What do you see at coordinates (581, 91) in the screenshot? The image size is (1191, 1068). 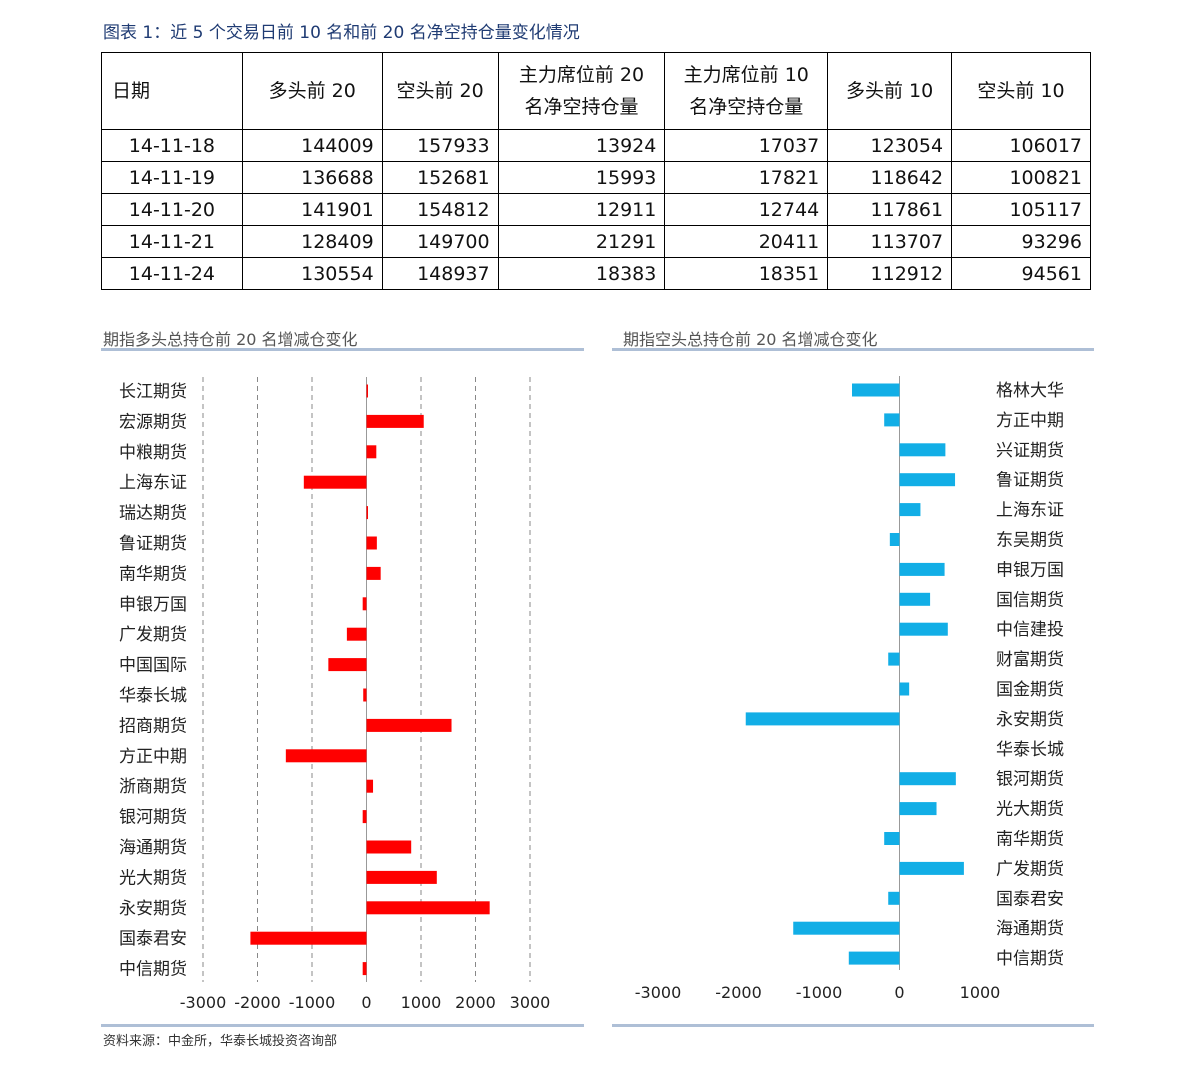 I see `header-net20: 主力席位前 20 名净空持仓量` at bounding box center [581, 91].